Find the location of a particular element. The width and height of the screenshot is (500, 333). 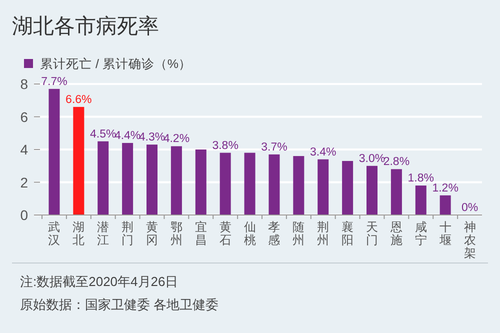

data-label: 4.5% is located at coordinates (103, 134).